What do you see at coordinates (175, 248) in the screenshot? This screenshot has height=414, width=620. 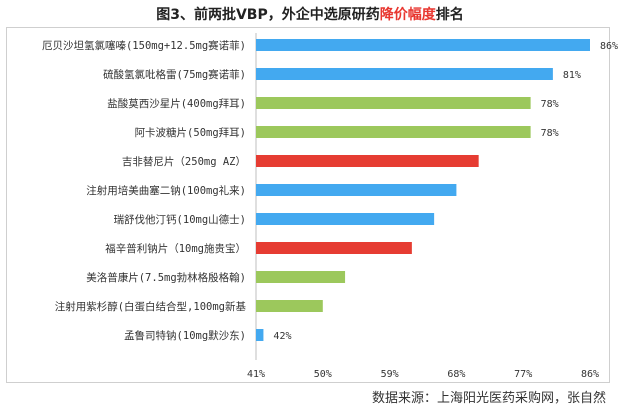 I see `category-label: 福辛普利钠片（10mg施贵宝）` at bounding box center [175, 248].